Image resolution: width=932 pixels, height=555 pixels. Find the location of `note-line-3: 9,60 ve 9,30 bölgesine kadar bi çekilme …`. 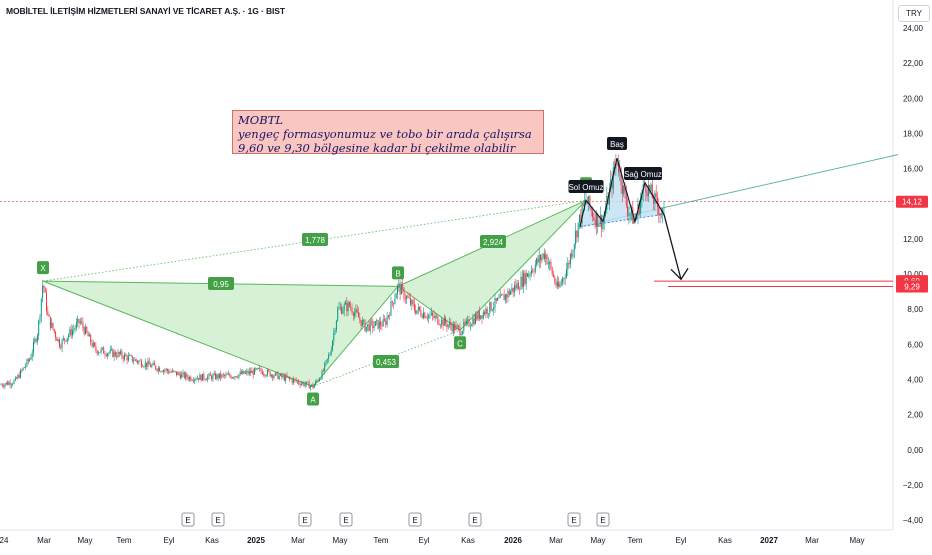

note-line-3: 9,60 ve 9,30 bölgesine kadar bi çekilme … is located at coordinates (377, 148).